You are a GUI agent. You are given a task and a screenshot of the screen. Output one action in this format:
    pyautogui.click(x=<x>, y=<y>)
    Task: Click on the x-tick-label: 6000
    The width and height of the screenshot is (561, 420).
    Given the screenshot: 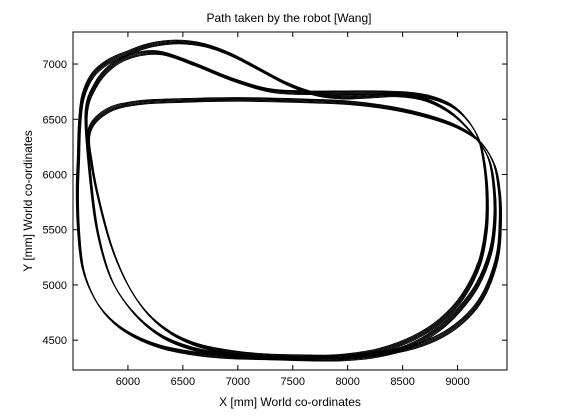 What is the action you would take?
    pyautogui.click(x=128, y=382)
    